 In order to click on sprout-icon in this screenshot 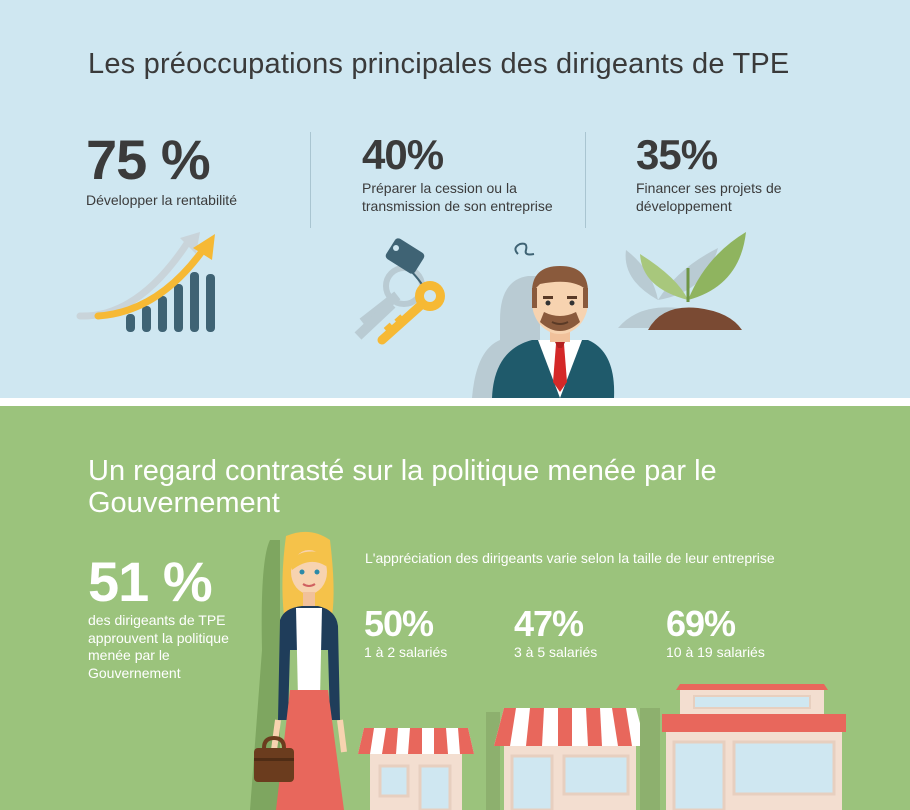, I will do `click(682, 281)`.